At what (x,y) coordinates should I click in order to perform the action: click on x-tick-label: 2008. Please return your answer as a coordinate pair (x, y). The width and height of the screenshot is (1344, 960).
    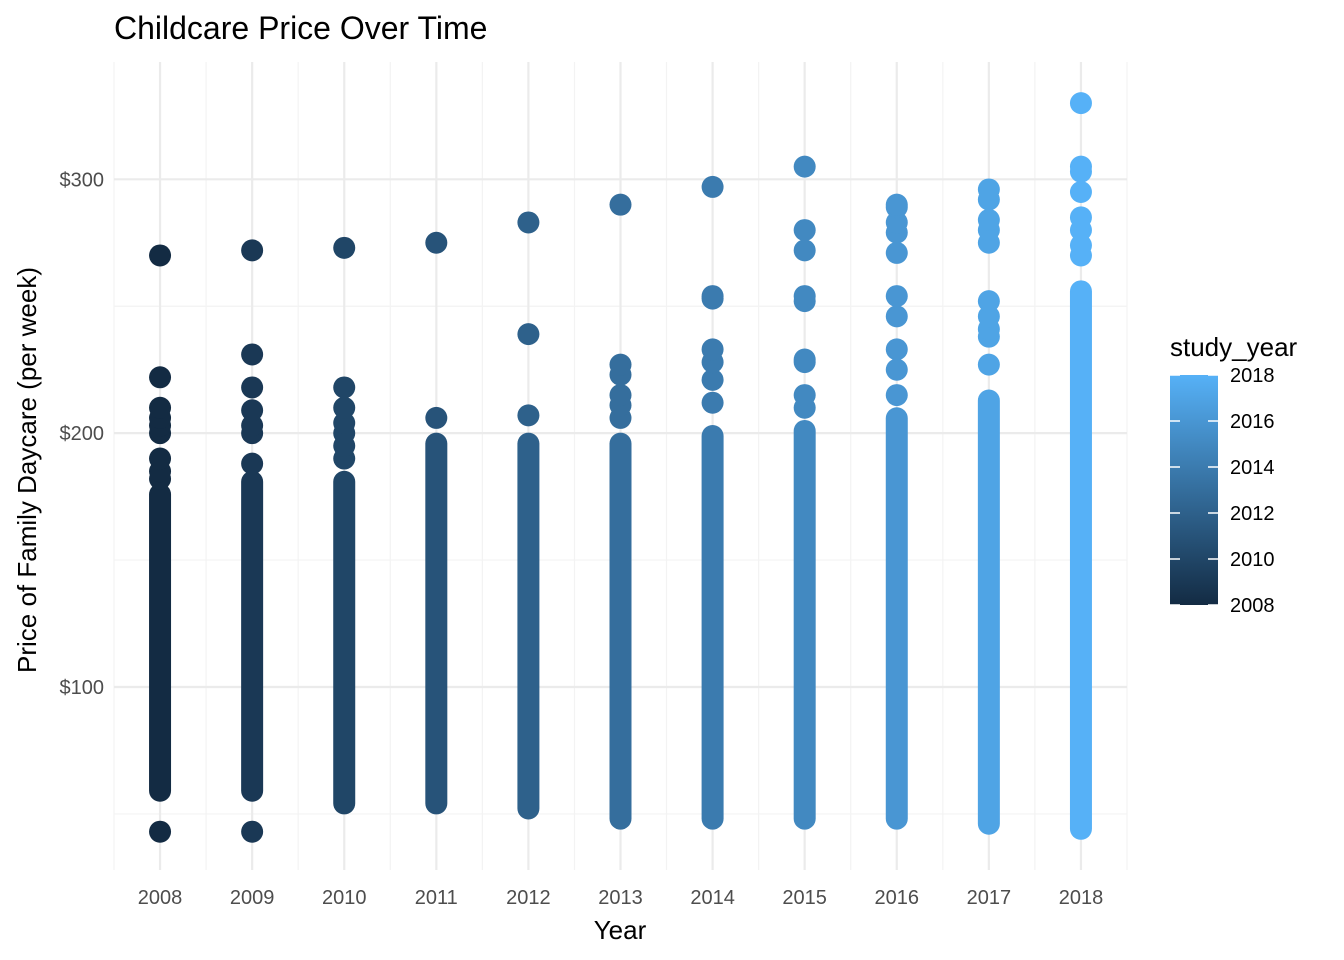
    Looking at the image, I should click on (160, 898).